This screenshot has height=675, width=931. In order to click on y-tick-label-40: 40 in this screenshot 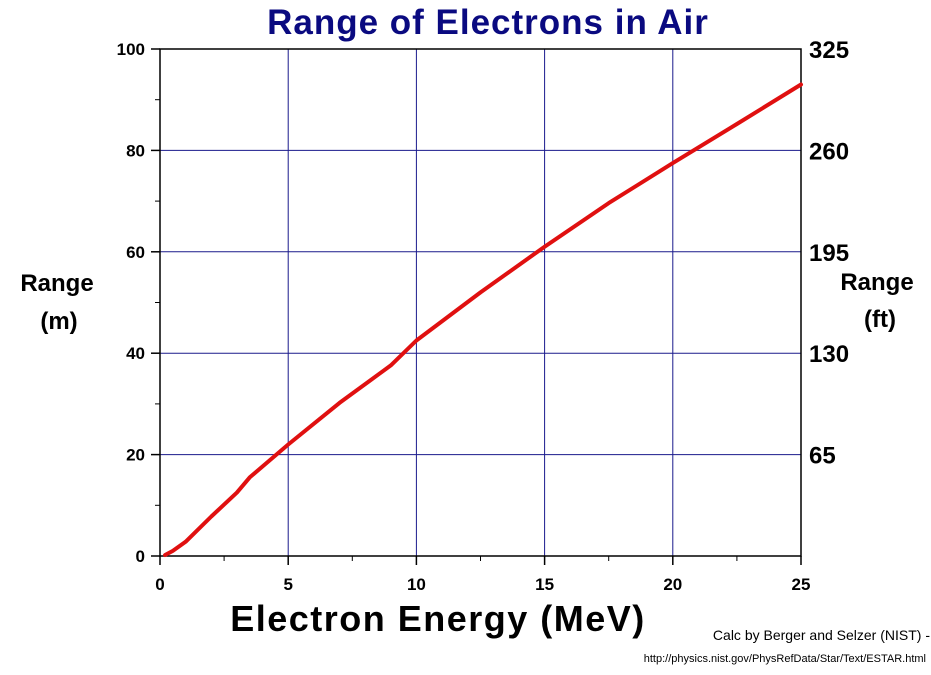, I will do `click(135, 353)`.